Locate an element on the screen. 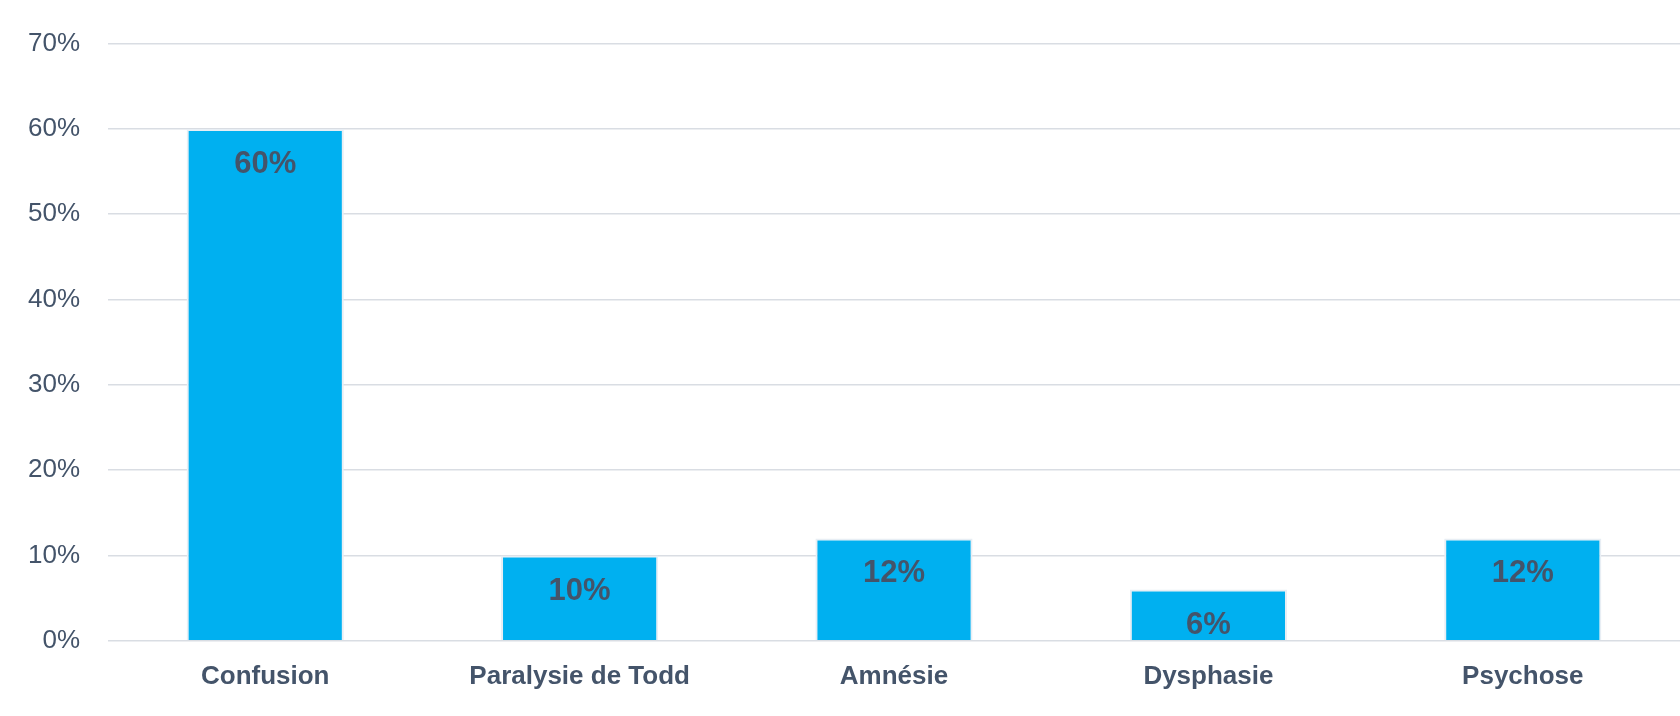 Image resolution: width=1680 pixels, height=716 pixels. y-tick-label: 60% is located at coordinates (54, 127).